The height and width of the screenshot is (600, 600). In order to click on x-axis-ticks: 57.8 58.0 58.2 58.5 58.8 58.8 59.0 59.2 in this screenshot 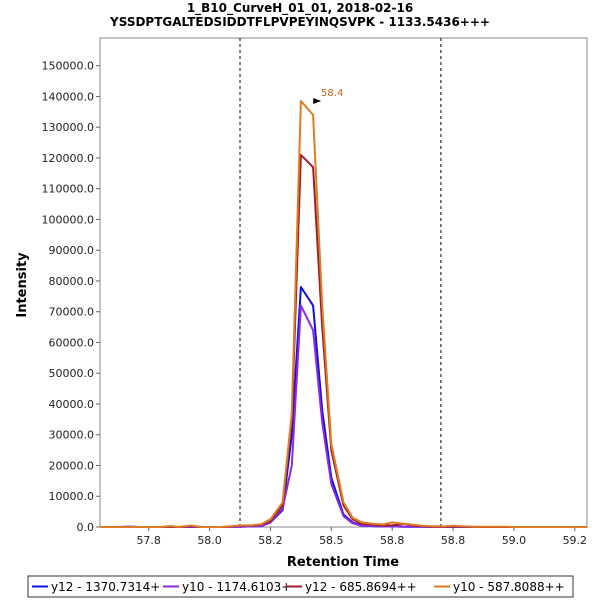, I will do `click(361, 537)`.